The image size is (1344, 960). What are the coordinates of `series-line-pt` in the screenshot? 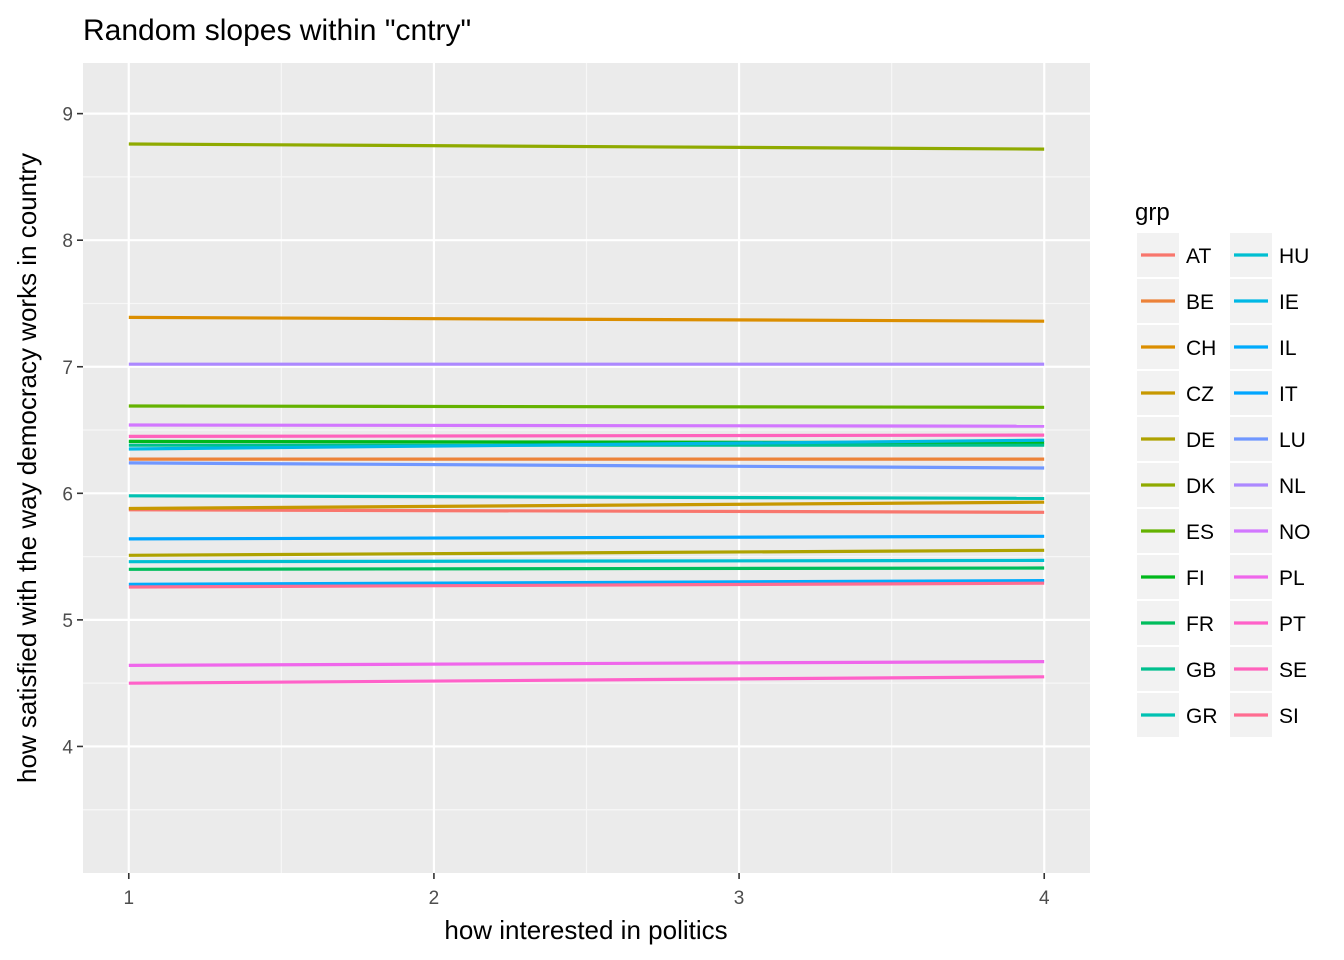 It's located at (586, 680).